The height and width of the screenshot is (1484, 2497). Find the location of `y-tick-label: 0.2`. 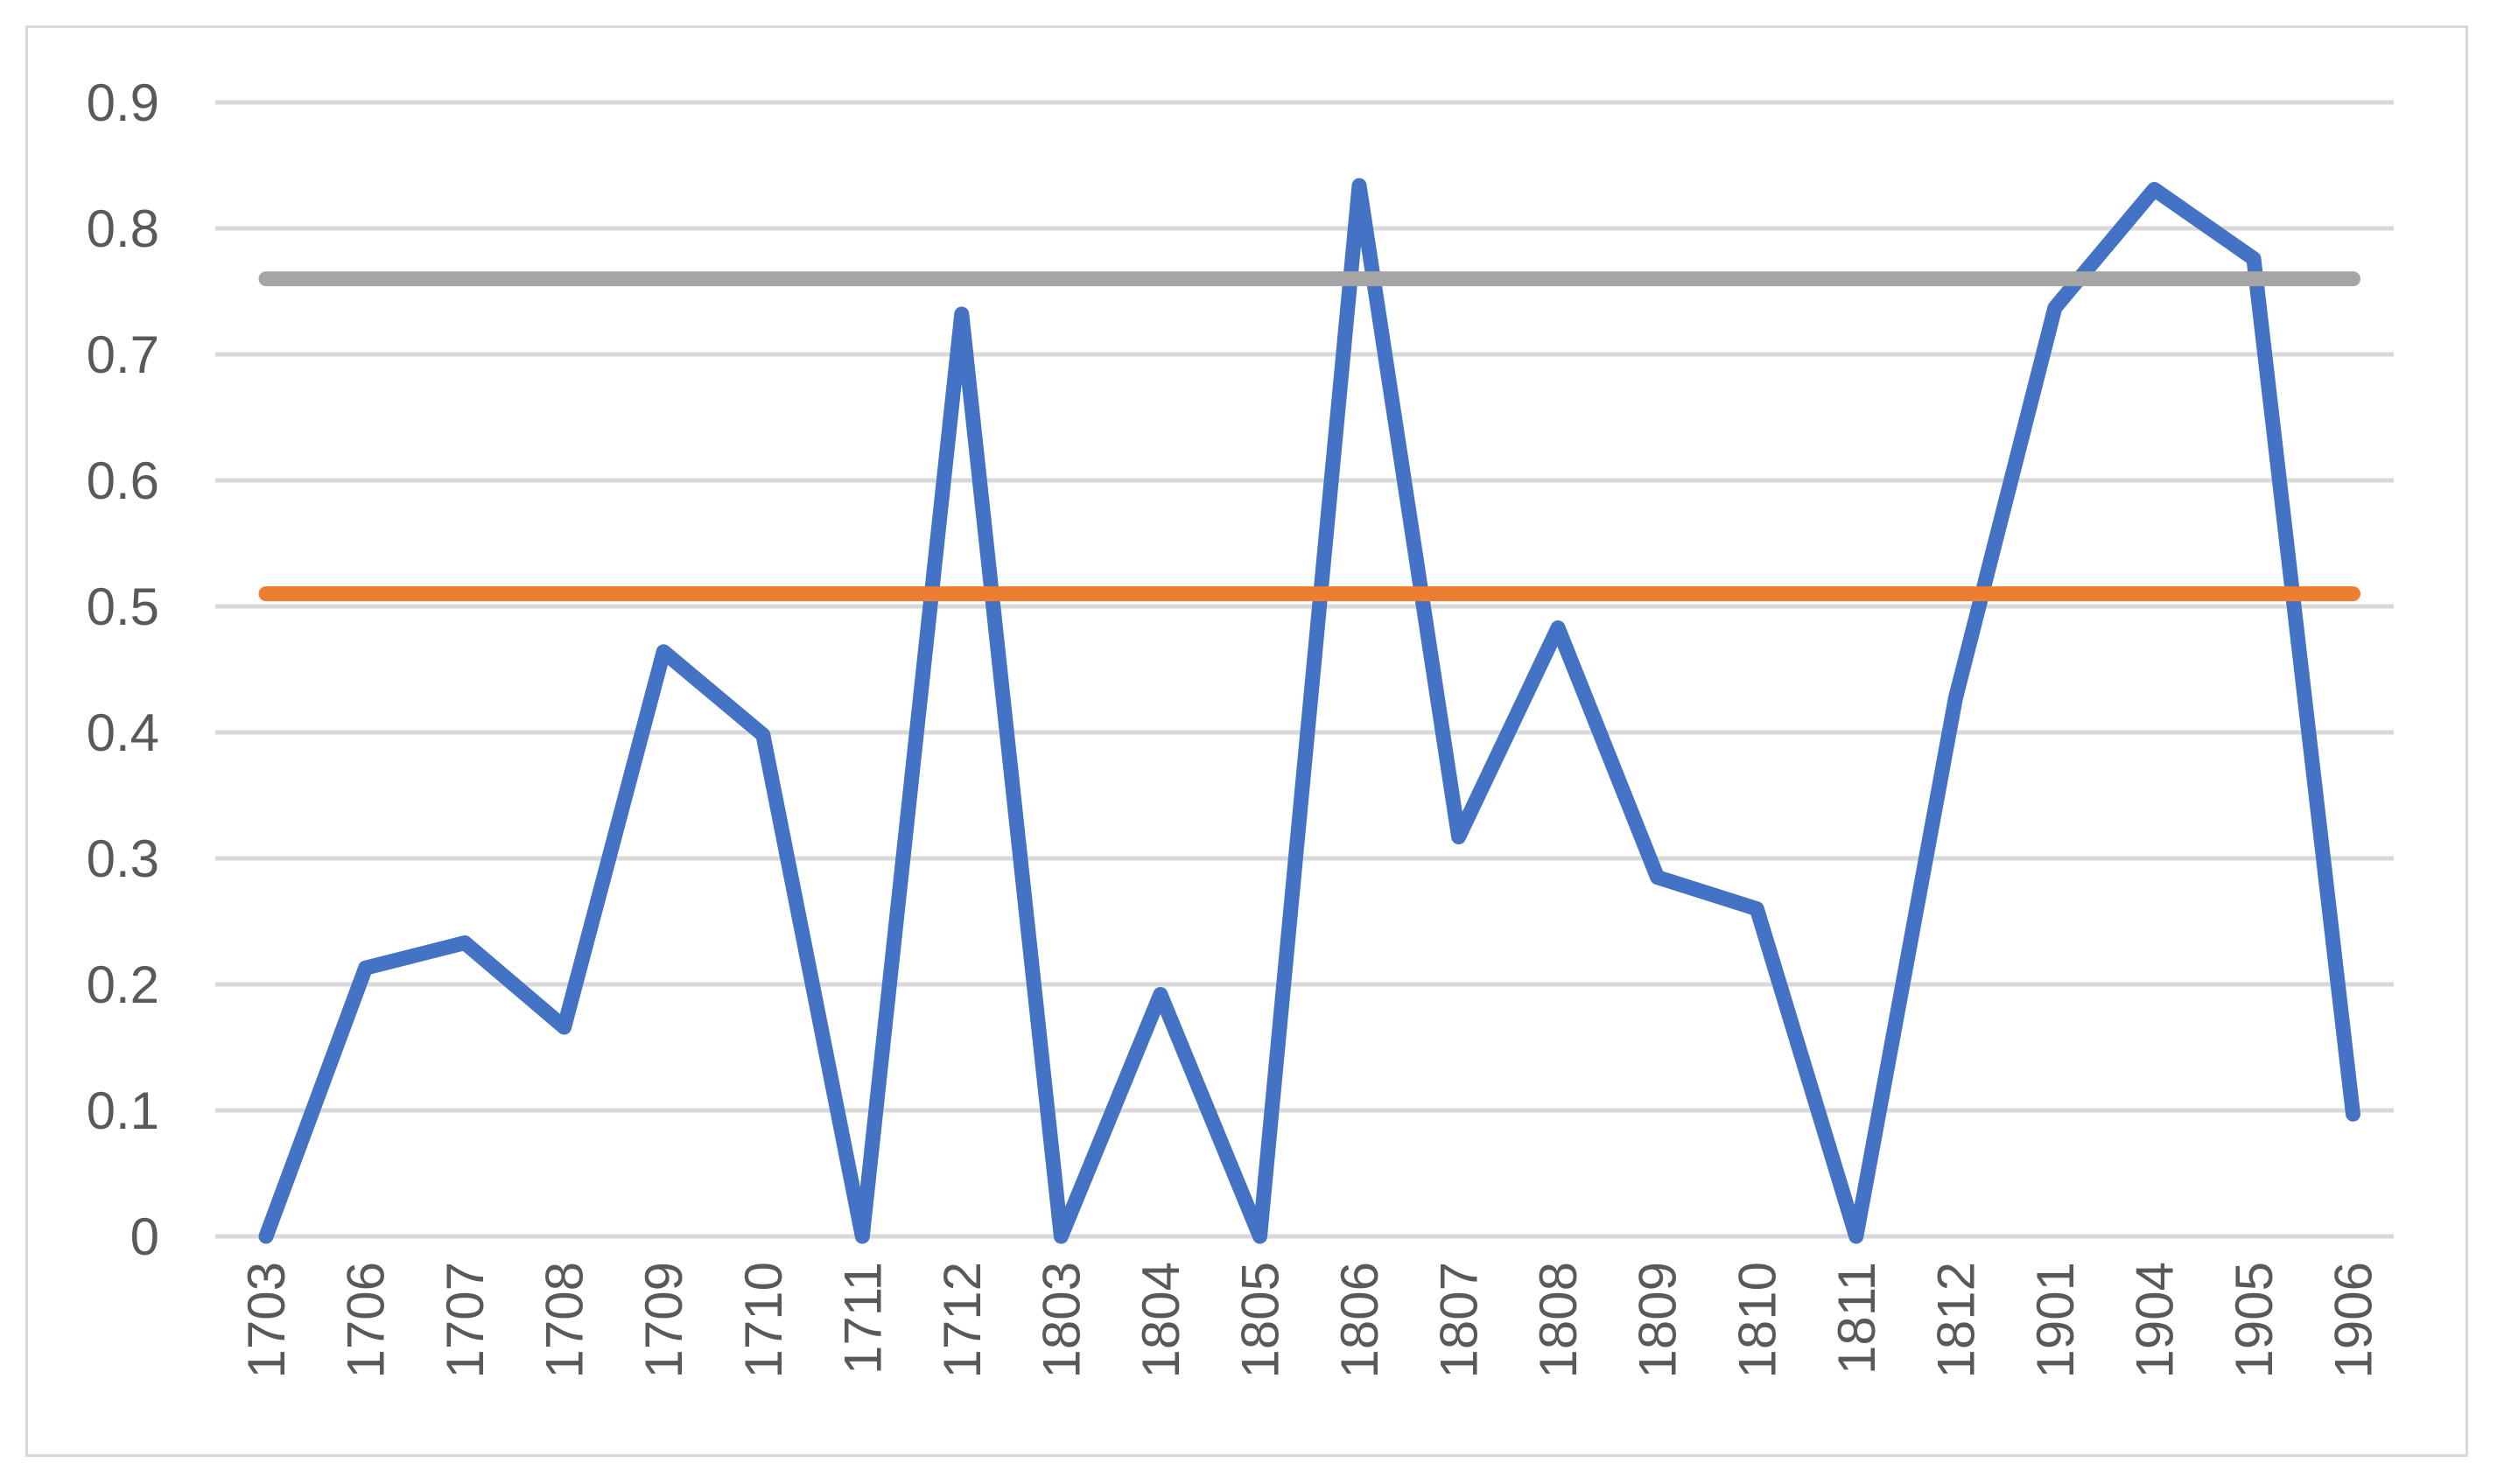

y-tick-label: 0.2 is located at coordinates (123, 985).